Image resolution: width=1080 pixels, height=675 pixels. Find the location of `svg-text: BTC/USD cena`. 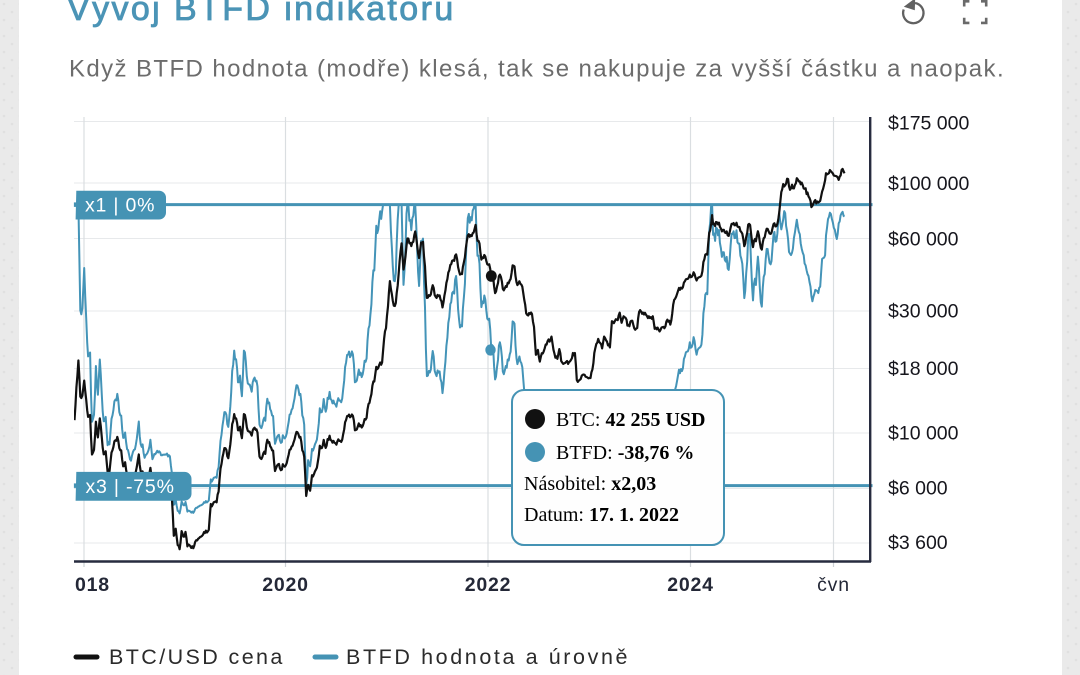

svg-text: BTC/USD cena is located at coordinates (197, 657).